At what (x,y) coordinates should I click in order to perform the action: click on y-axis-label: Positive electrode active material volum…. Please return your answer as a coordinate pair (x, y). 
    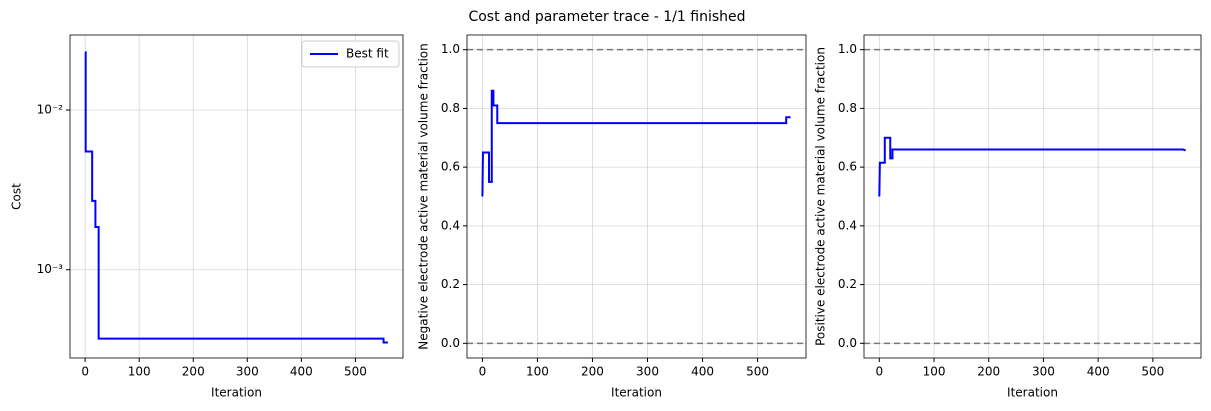
    Looking at the image, I should click on (821, 196).